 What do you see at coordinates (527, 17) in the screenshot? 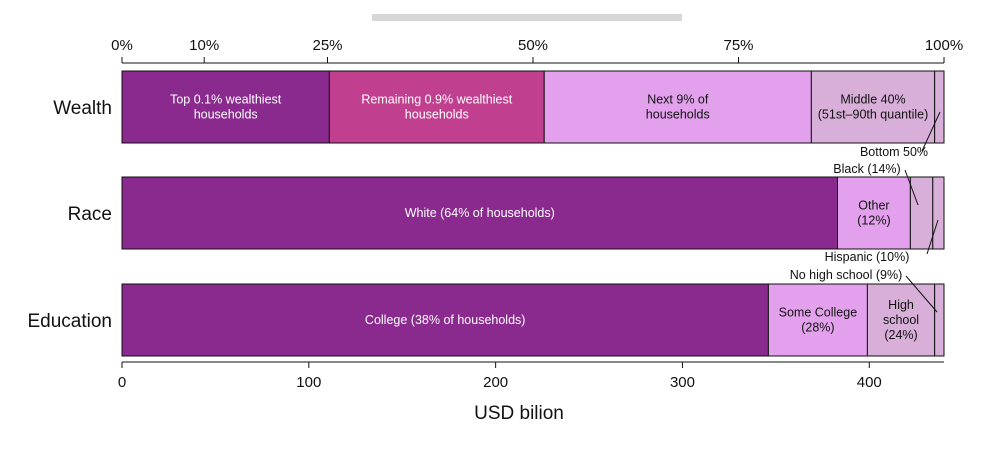
I see `chart-title-cropped` at bounding box center [527, 17].